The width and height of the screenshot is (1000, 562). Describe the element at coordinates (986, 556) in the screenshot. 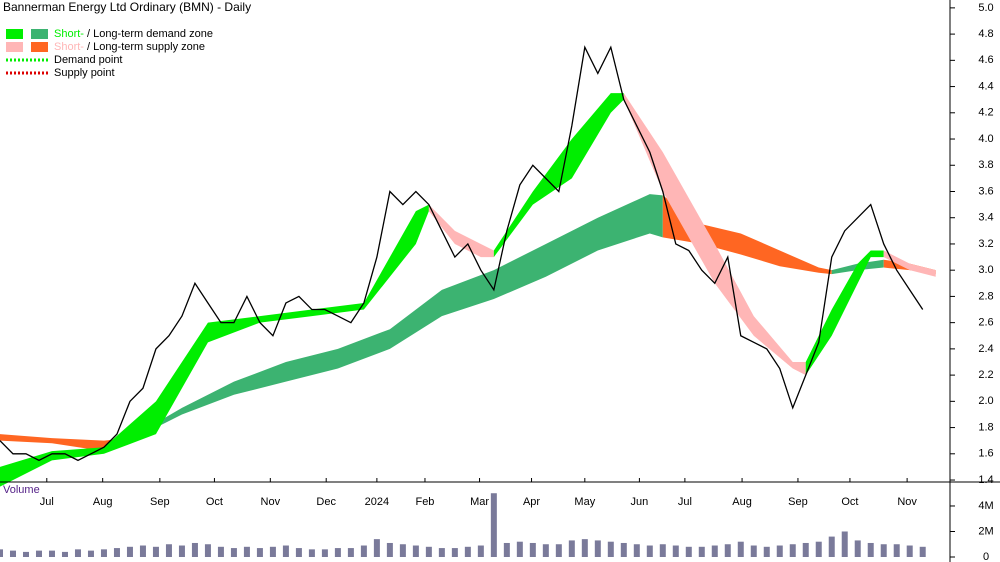

I see `y-tick-label: 0` at that location.